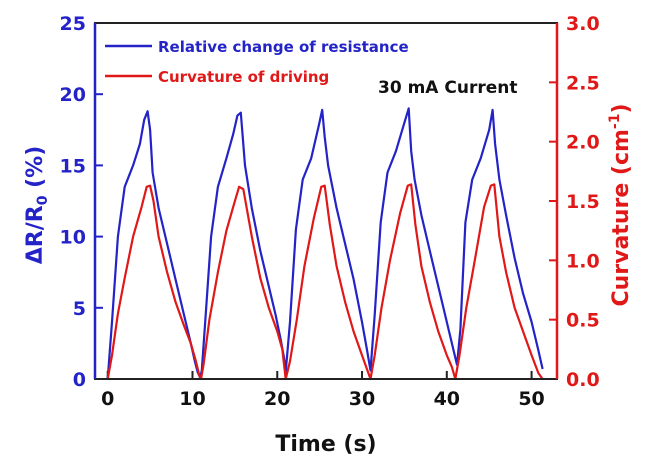 The image size is (670, 457). Describe the element at coordinates (73, 95) in the screenshot. I see `left-y-tick-label: 20` at that location.